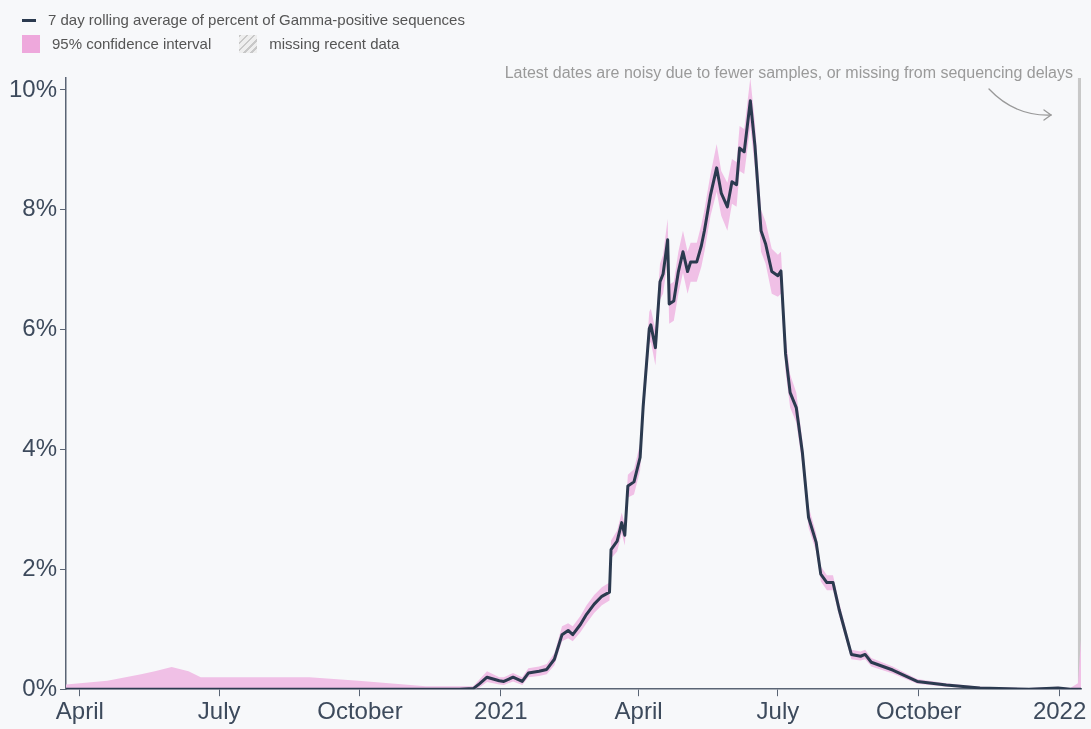 The width and height of the screenshot is (1091, 729). What do you see at coordinates (40, 567) in the screenshot?
I see `y-tick-label: 2%` at bounding box center [40, 567].